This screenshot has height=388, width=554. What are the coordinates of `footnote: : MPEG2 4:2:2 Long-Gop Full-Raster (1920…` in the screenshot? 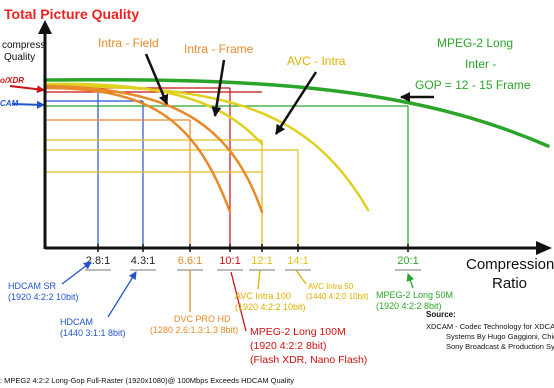 It's located at (147, 380).